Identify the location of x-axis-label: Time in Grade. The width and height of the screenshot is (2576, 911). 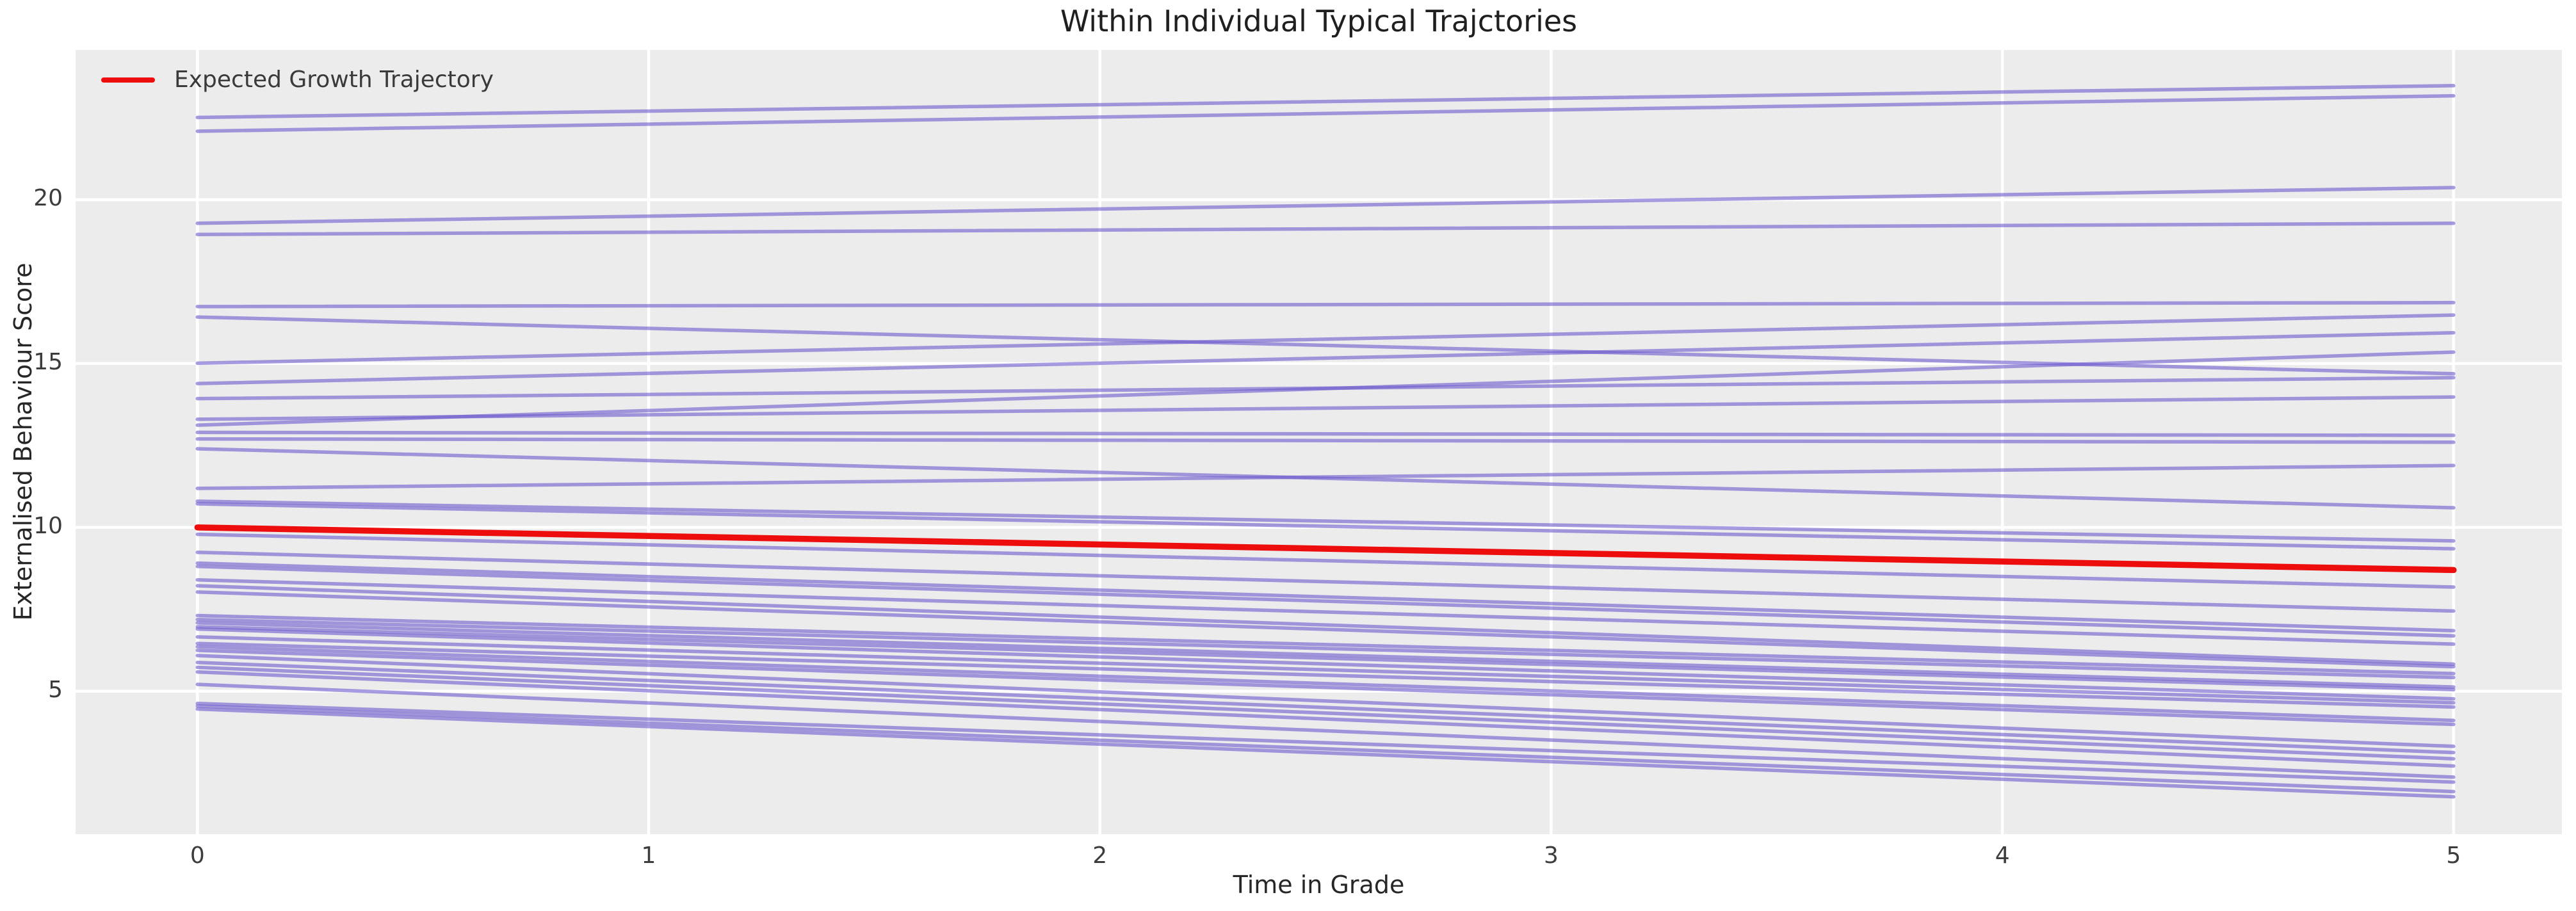
(1319, 885).